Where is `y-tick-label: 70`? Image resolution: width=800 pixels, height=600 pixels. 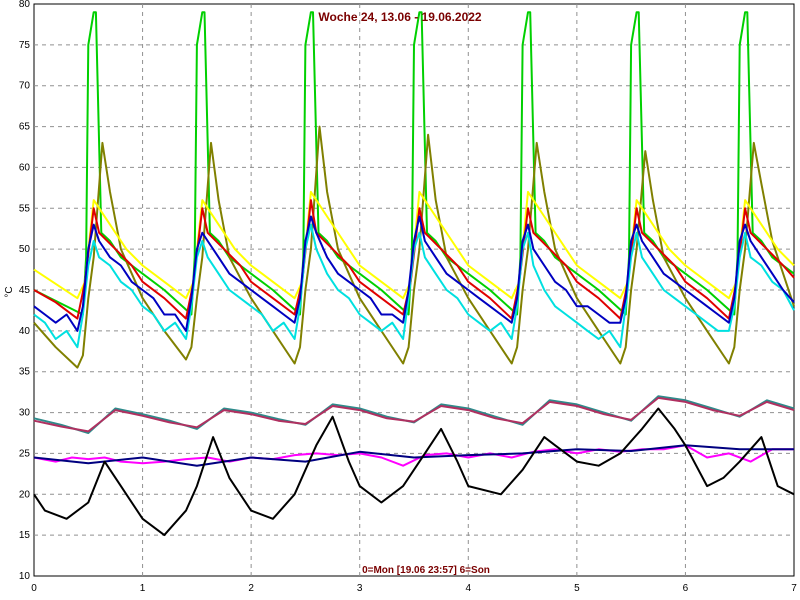 y-tick-label: 70 is located at coordinates (25, 86).